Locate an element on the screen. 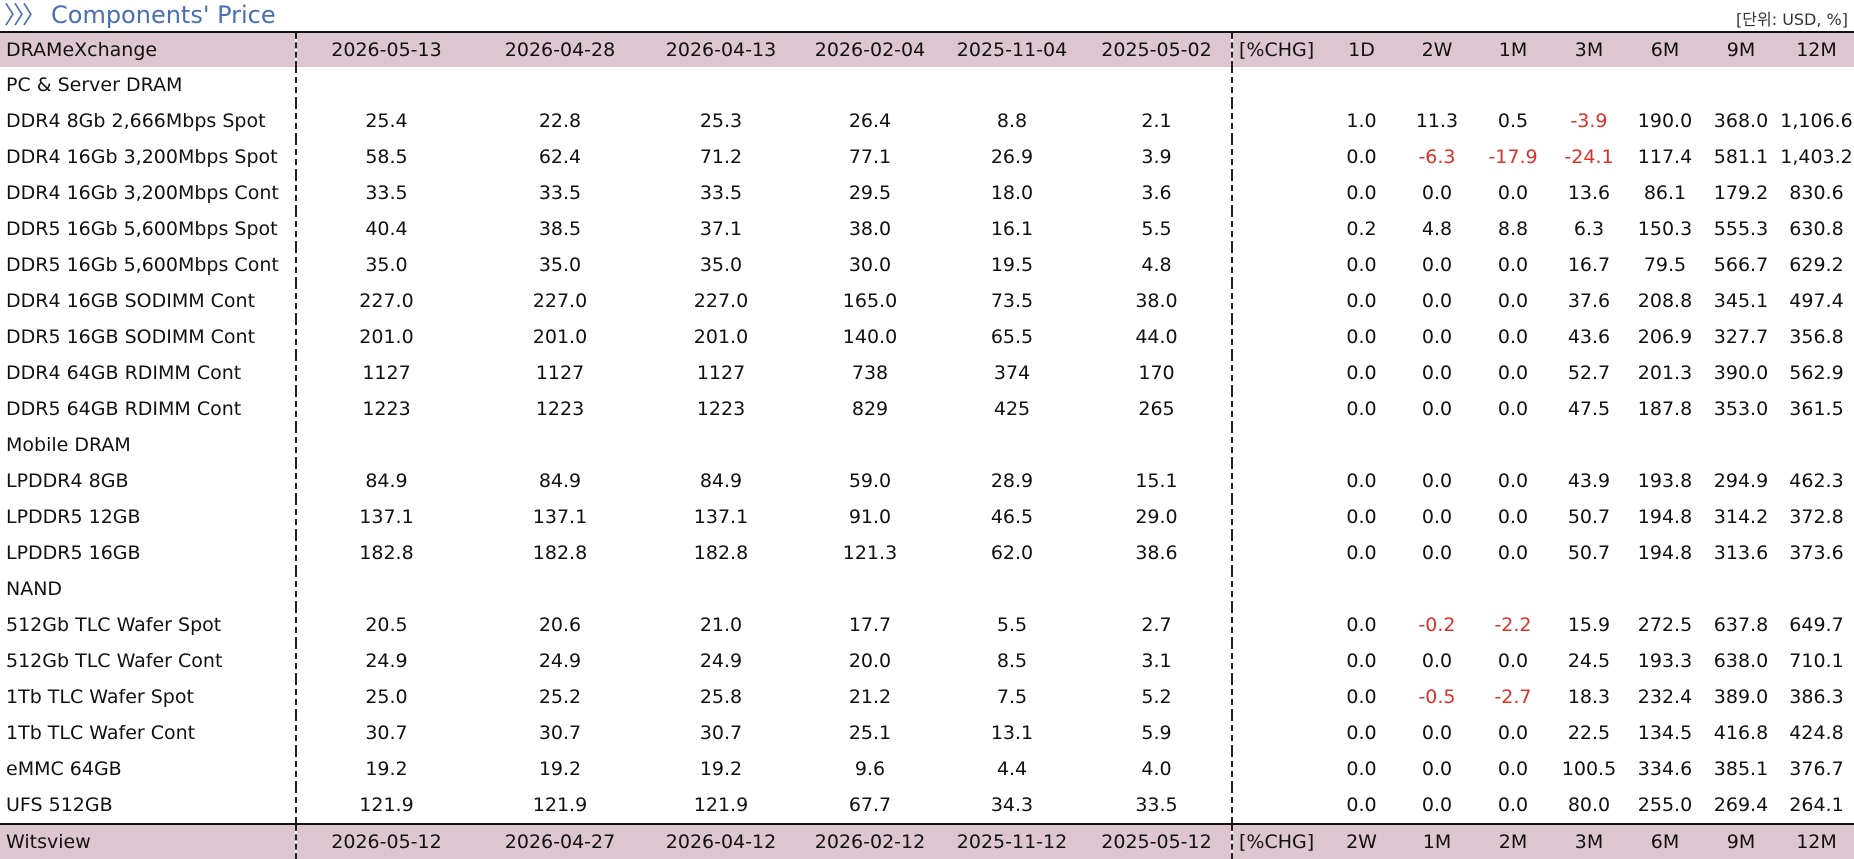 The image size is (1854, 859). price: 38.5 is located at coordinates (560, 229).